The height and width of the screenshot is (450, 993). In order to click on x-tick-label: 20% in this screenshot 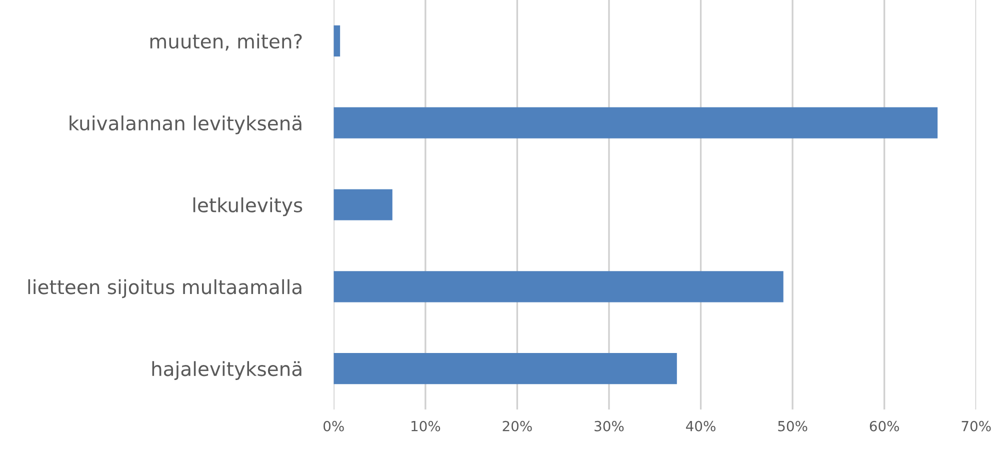, I will do `click(517, 426)`.